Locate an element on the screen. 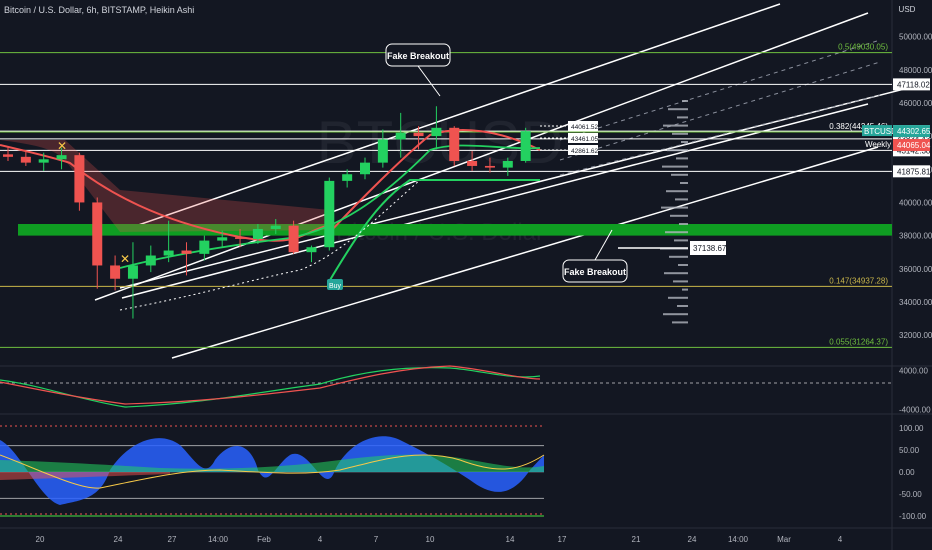 This screenshot has width=932, height=550. time-tick-label: Mar is located at coordinates (784, 539).